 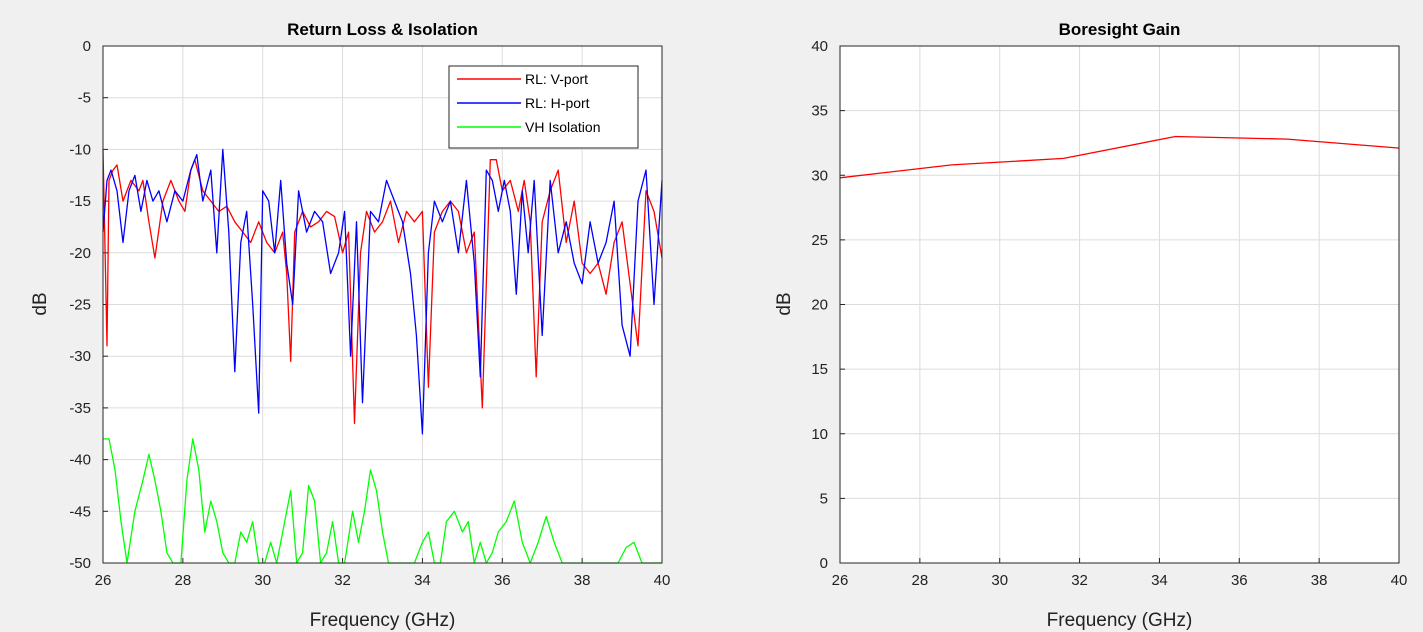 I want to click on y-tick-label: 10, so click(x=819, y=434).